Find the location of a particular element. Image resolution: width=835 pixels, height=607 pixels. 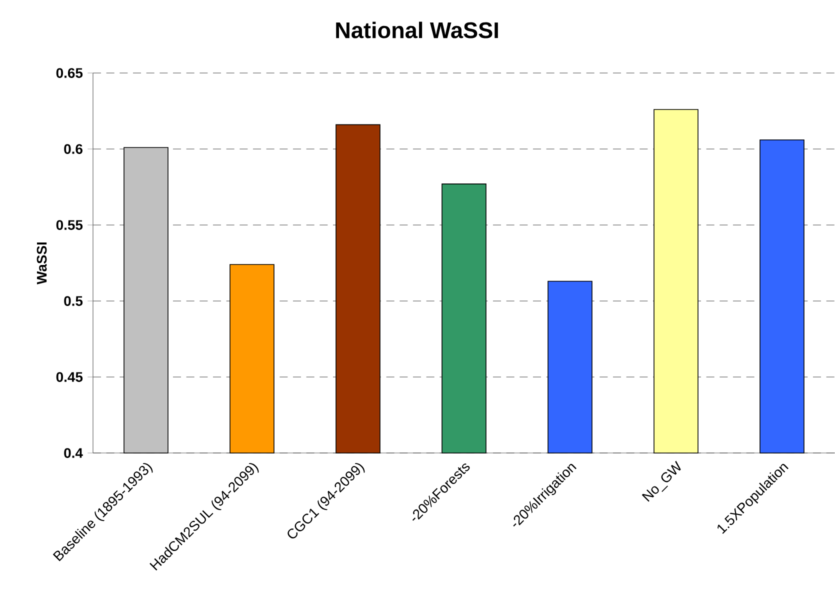

y-axis-title: WaSSI is located at coordinates (41, 263).